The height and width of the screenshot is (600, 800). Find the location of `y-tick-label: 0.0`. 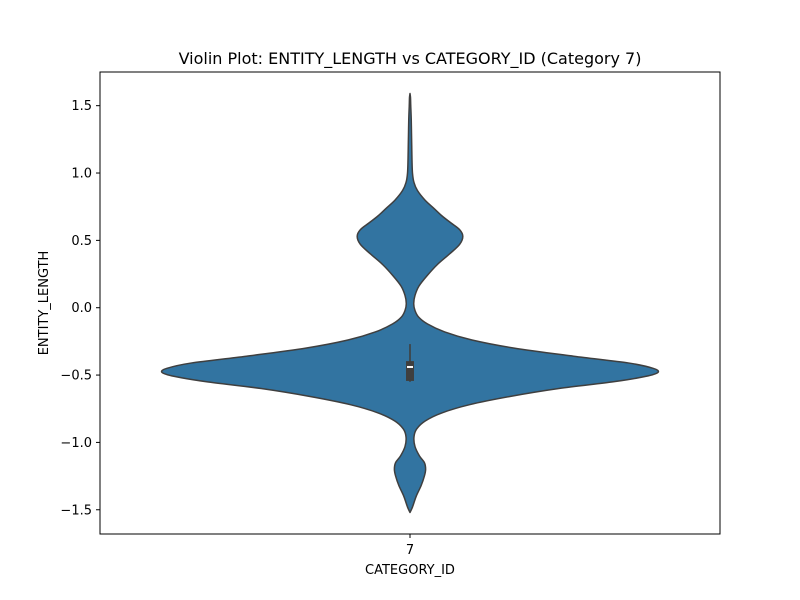

y-tick-label: 0.0 is located at coordinates (81, 308).